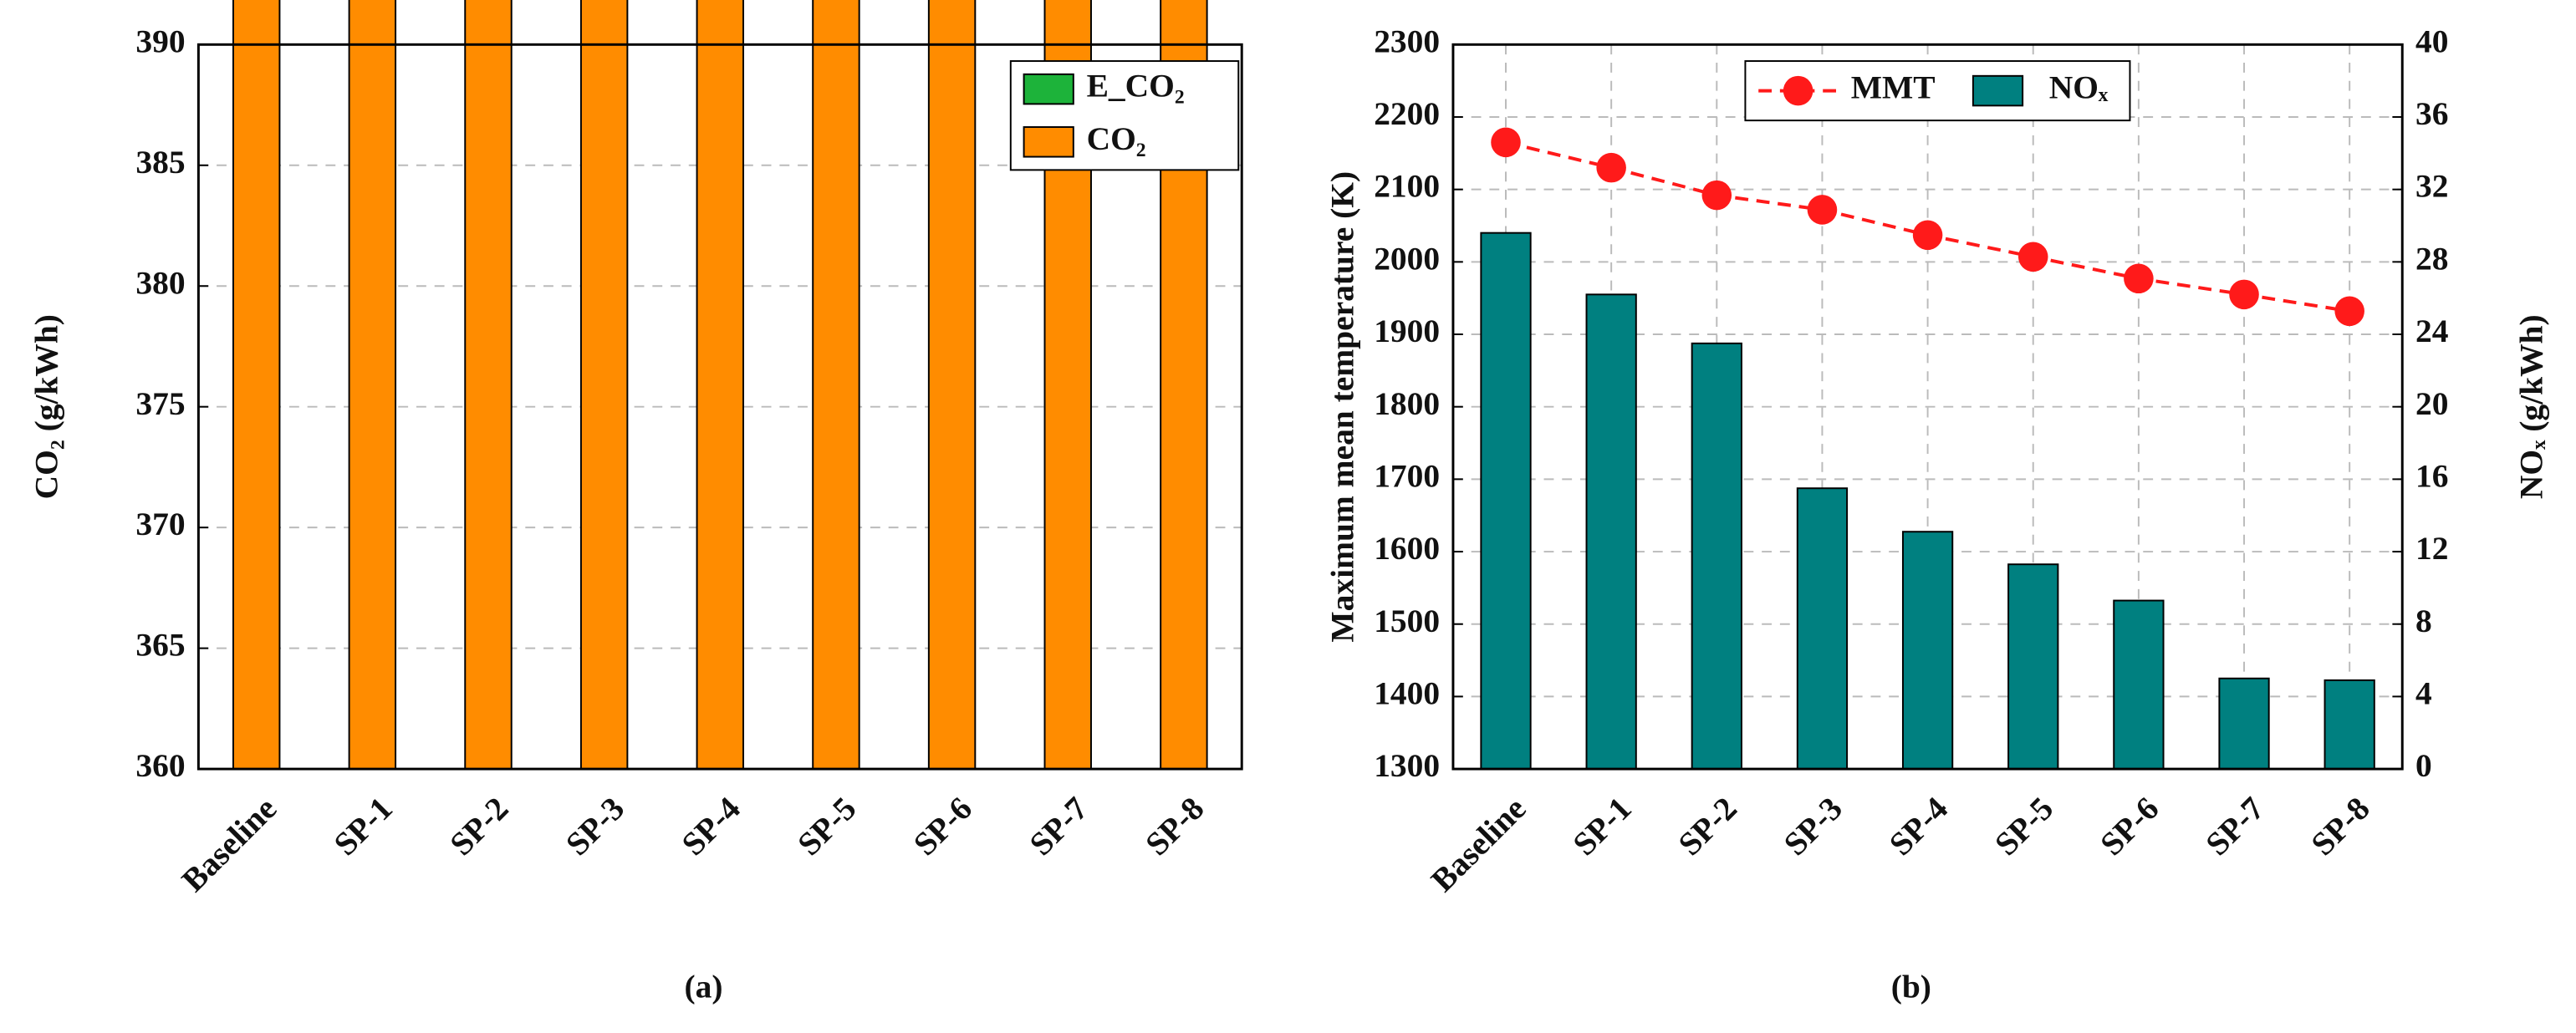 This screenshot has width=2576, height=1033. I want to click on y-tick-label: 370, so click(160, 524).